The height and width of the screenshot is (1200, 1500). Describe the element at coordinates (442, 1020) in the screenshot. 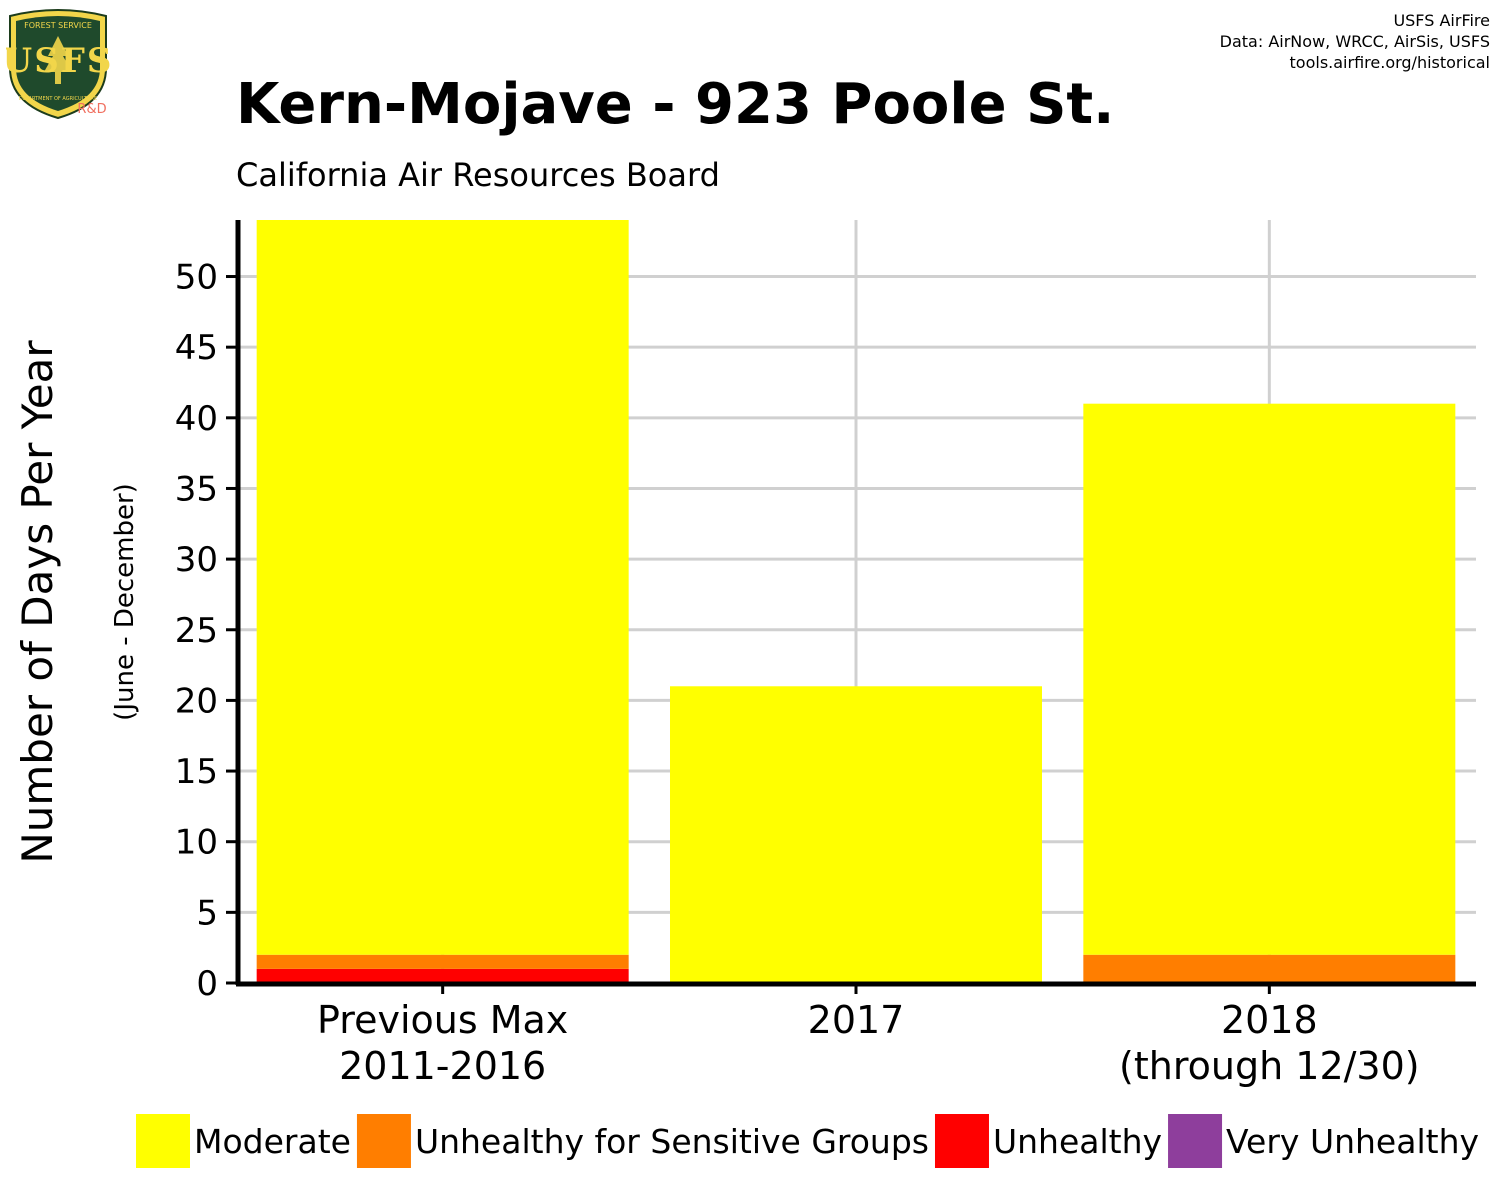

I see `x-tick-label: Previous Max` at that location.